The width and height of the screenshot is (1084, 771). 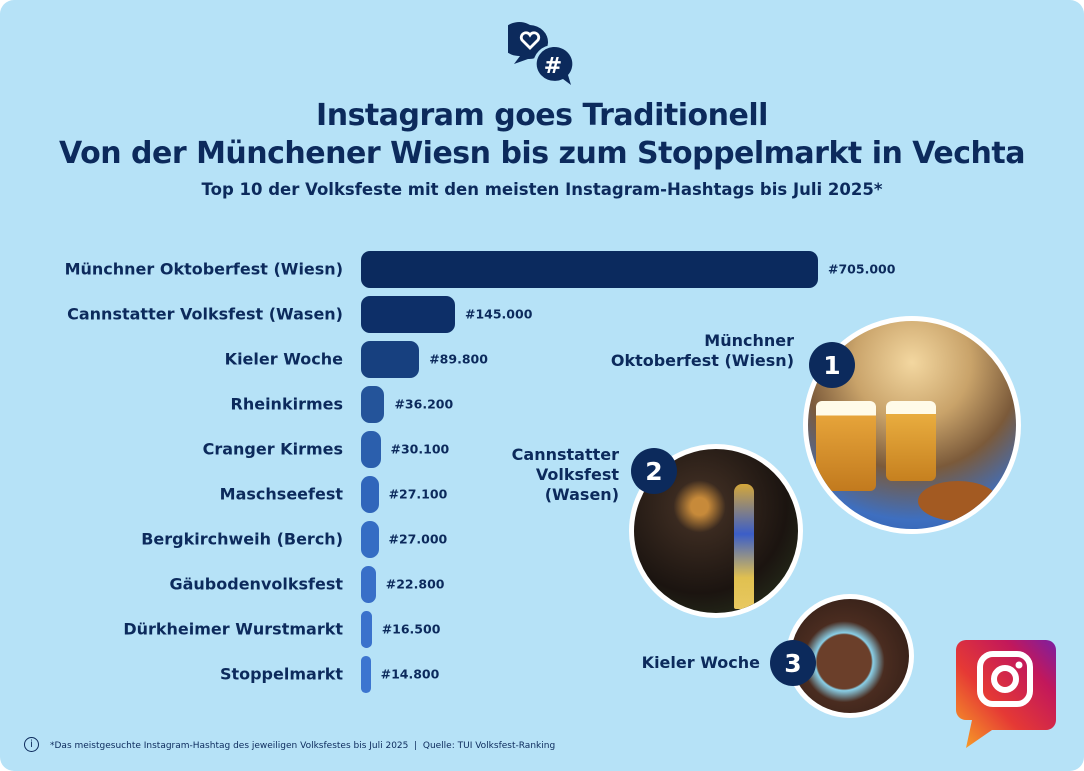 I want to click on data-label: #16.500, so click(x=411, y=629).